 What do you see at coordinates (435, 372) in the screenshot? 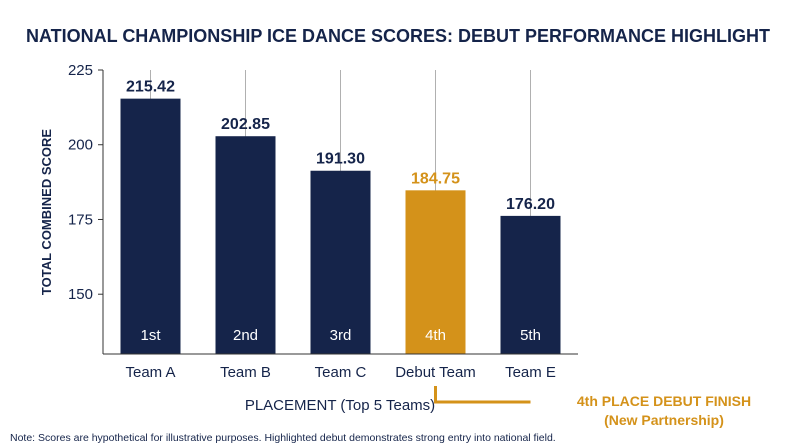
I see `x-tick-label: Debut Team` at bounding box center [435, 372].